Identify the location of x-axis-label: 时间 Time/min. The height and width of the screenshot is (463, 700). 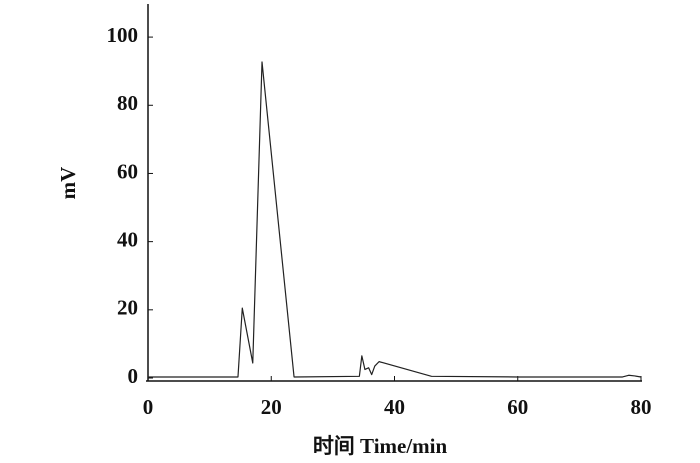
(380, 446).